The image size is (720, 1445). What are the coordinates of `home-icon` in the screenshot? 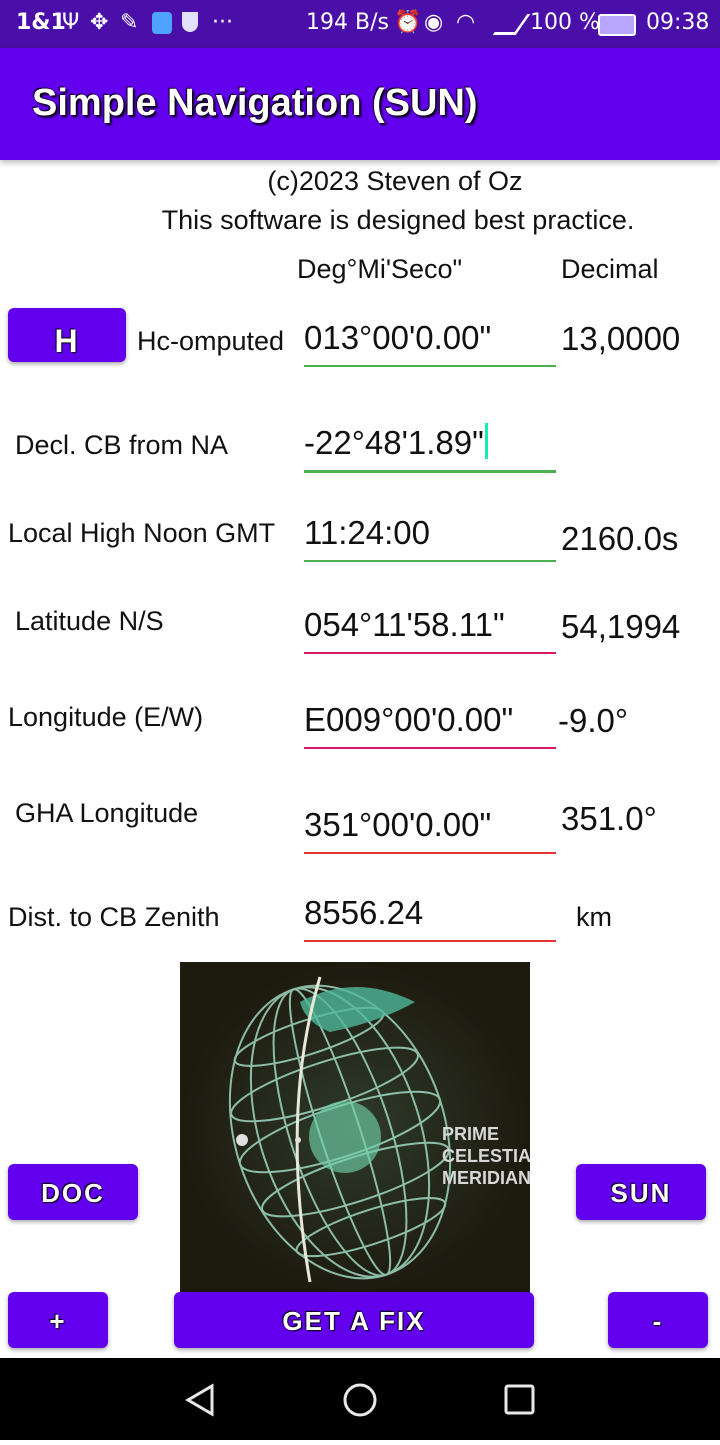 It's located at (360, 1400).